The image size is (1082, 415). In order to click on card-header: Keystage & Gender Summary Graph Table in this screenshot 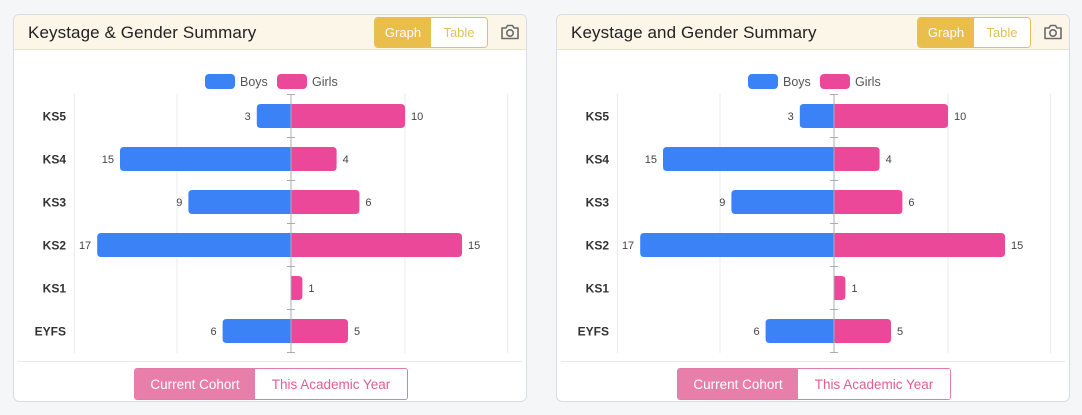, I will do `click(270, 32)`.